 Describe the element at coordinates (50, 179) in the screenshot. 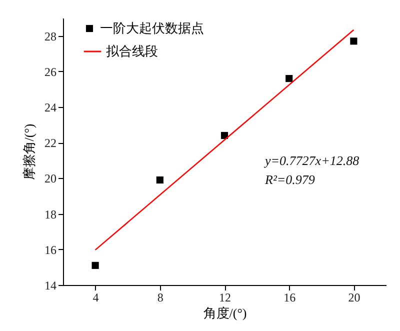

I see `y-tick-label: 20` at that location.